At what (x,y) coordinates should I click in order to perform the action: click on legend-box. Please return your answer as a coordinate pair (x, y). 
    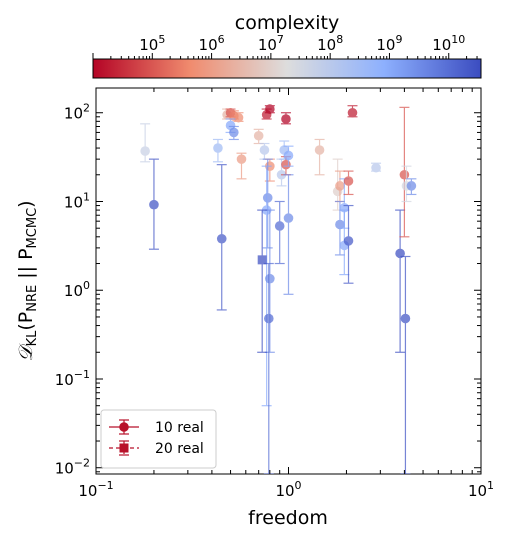
    Looking at the image, I should click on (158, 439).